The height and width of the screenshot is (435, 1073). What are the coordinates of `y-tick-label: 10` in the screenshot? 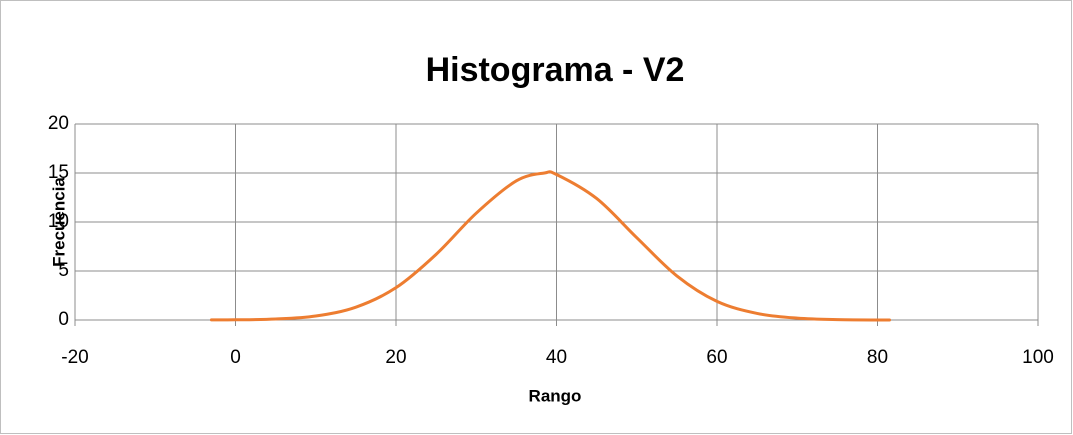 It's located at (58, 221).